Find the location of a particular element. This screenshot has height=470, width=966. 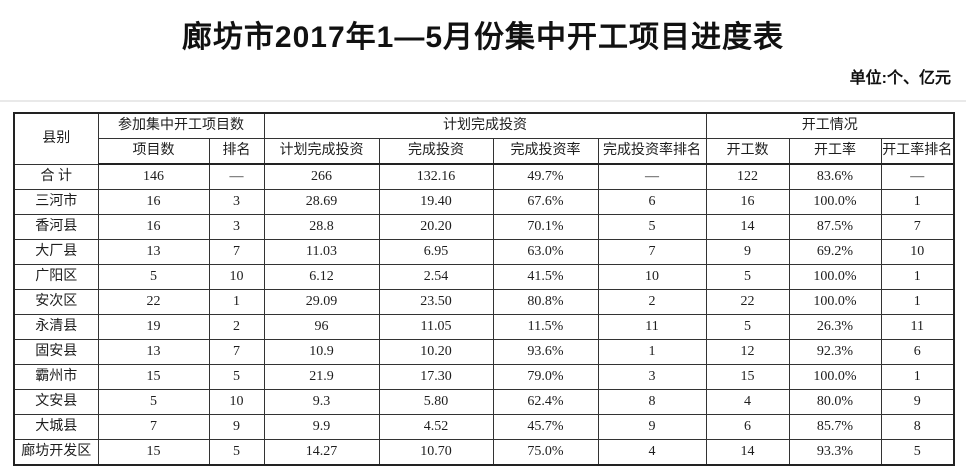

county-cell: 安次区 is located at coordinates (56, 302).